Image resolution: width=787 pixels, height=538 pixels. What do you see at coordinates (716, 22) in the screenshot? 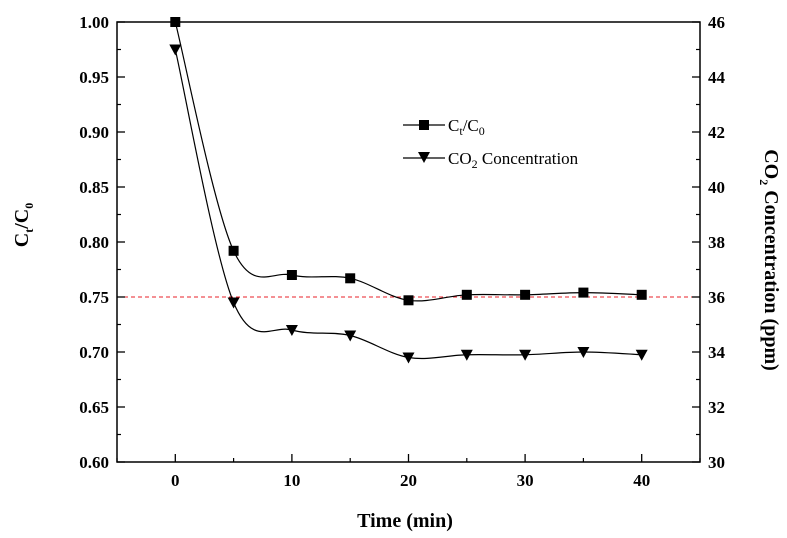
I see `y-right-tick-label: 46` at bounding box center [716, 22].